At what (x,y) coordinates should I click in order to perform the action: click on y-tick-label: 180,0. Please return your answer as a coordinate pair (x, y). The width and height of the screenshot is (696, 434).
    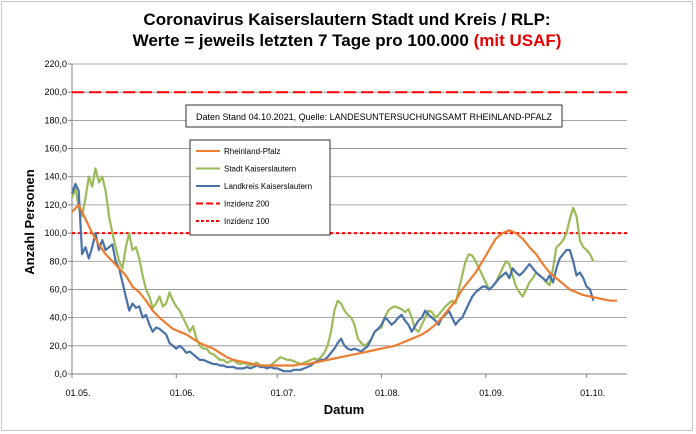
    Looking at the image, I should click on (55, 120).